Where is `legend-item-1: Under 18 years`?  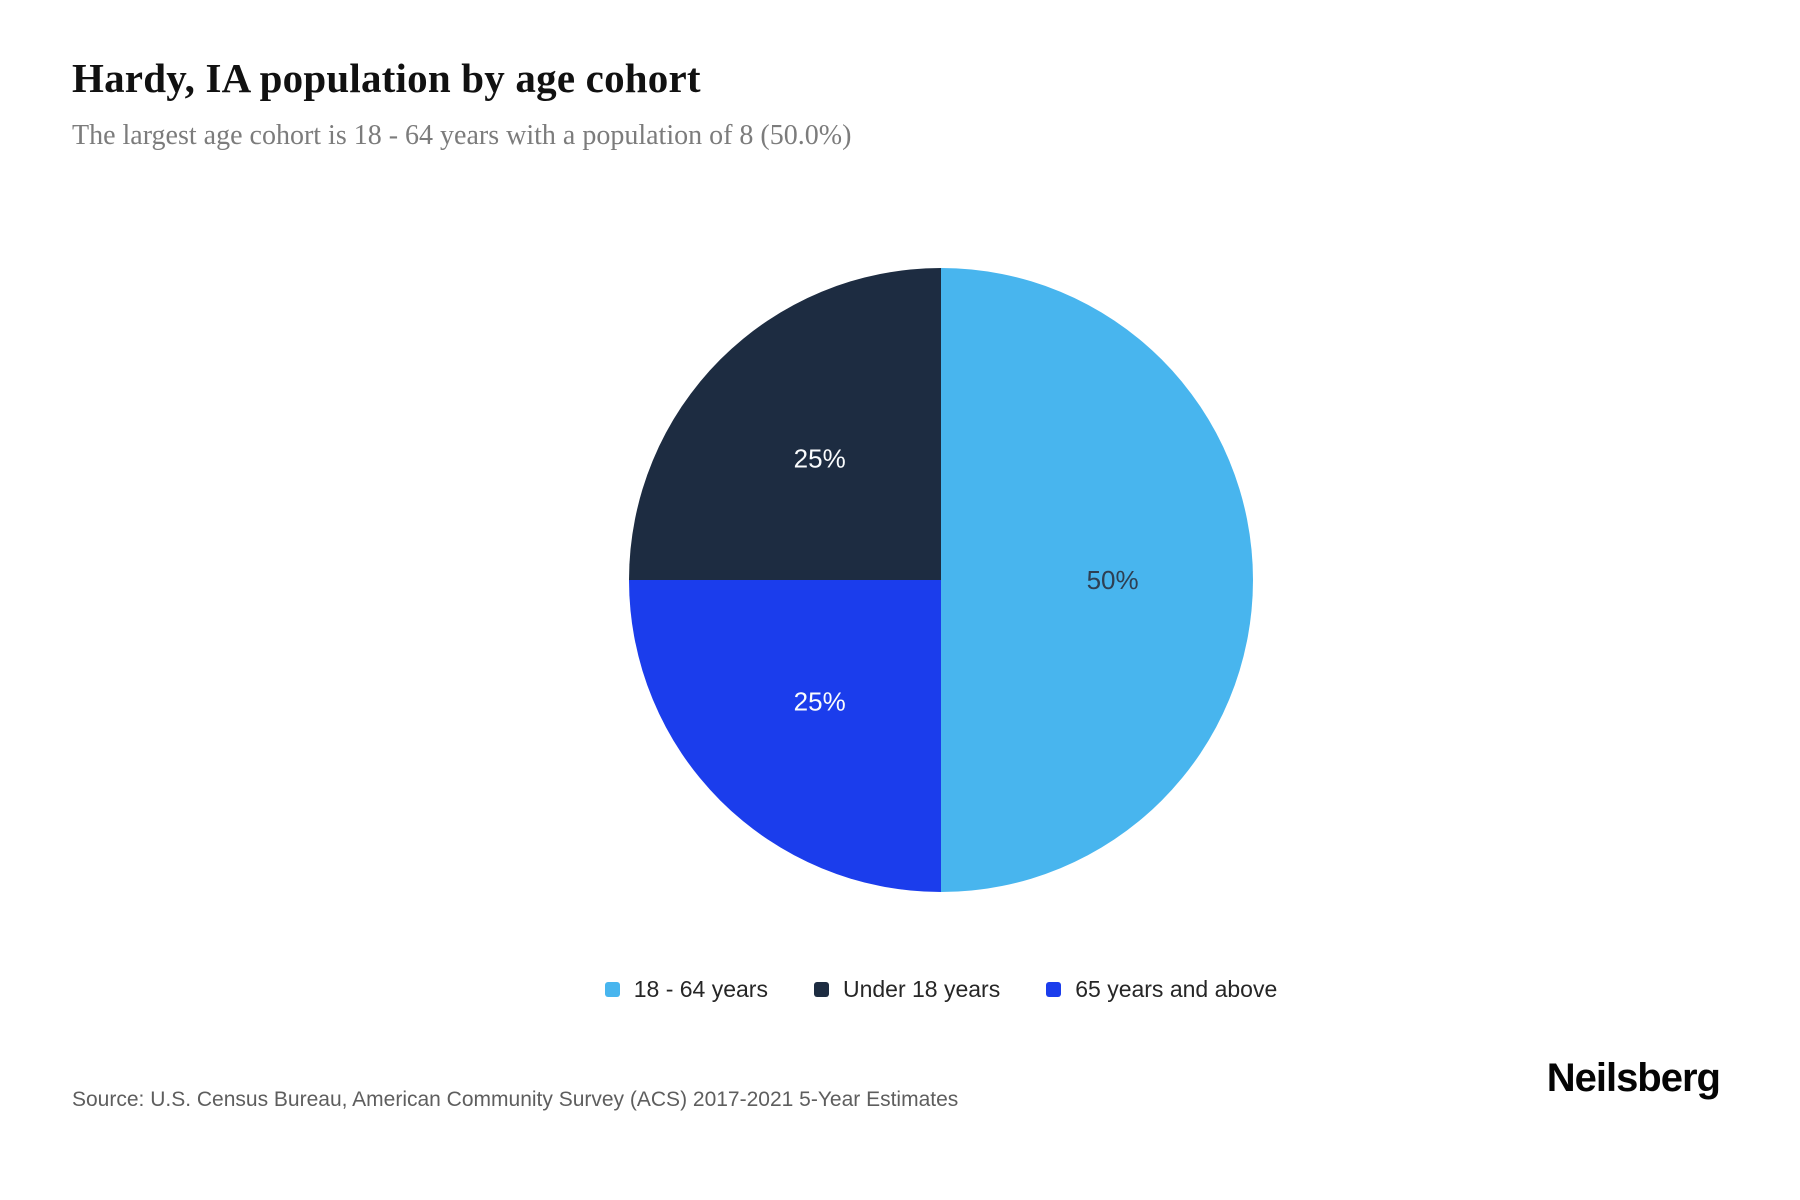 legend-item-1: Under 18 years is located at coordinates (907, 989).